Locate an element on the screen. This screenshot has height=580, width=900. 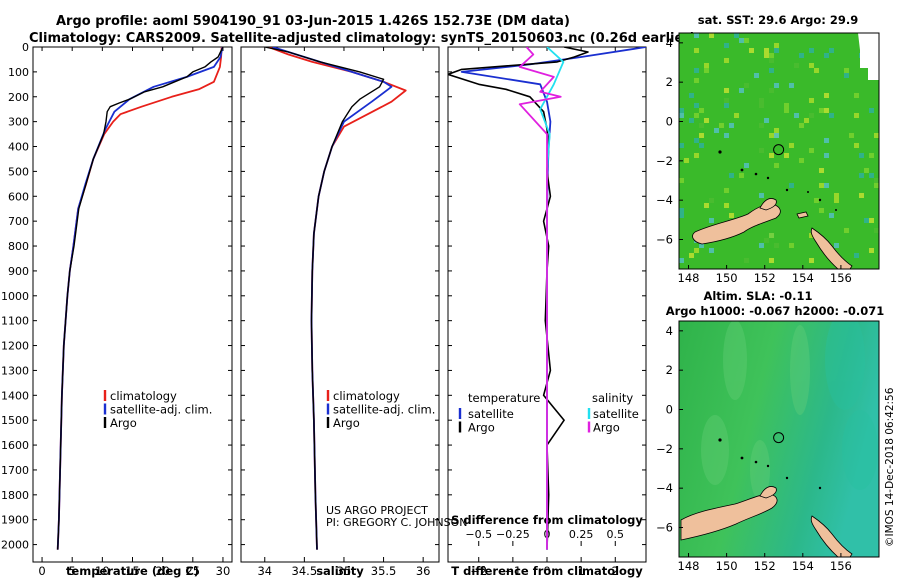
x-axis-label: T difference from climatology is located at coordinates (547, 571).